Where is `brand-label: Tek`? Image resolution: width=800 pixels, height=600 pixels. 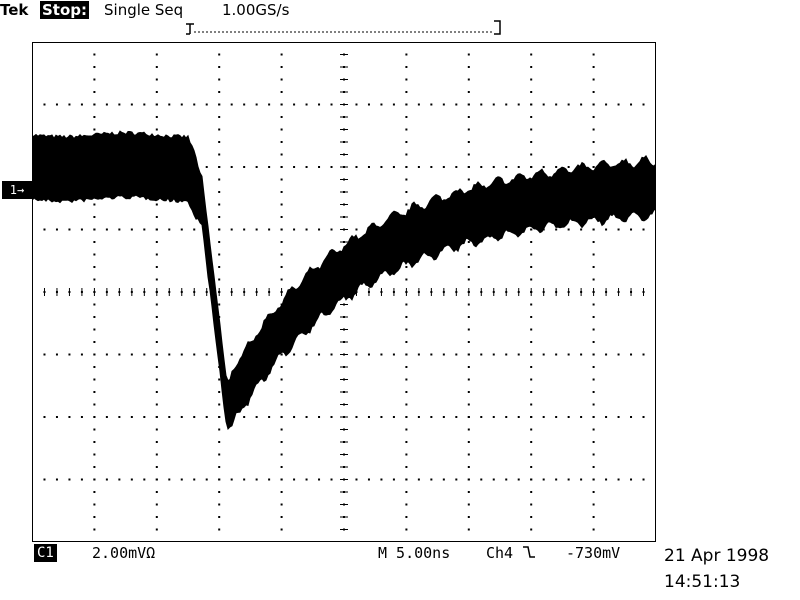 brand-label: Tek is located at coordinates (14, 10).